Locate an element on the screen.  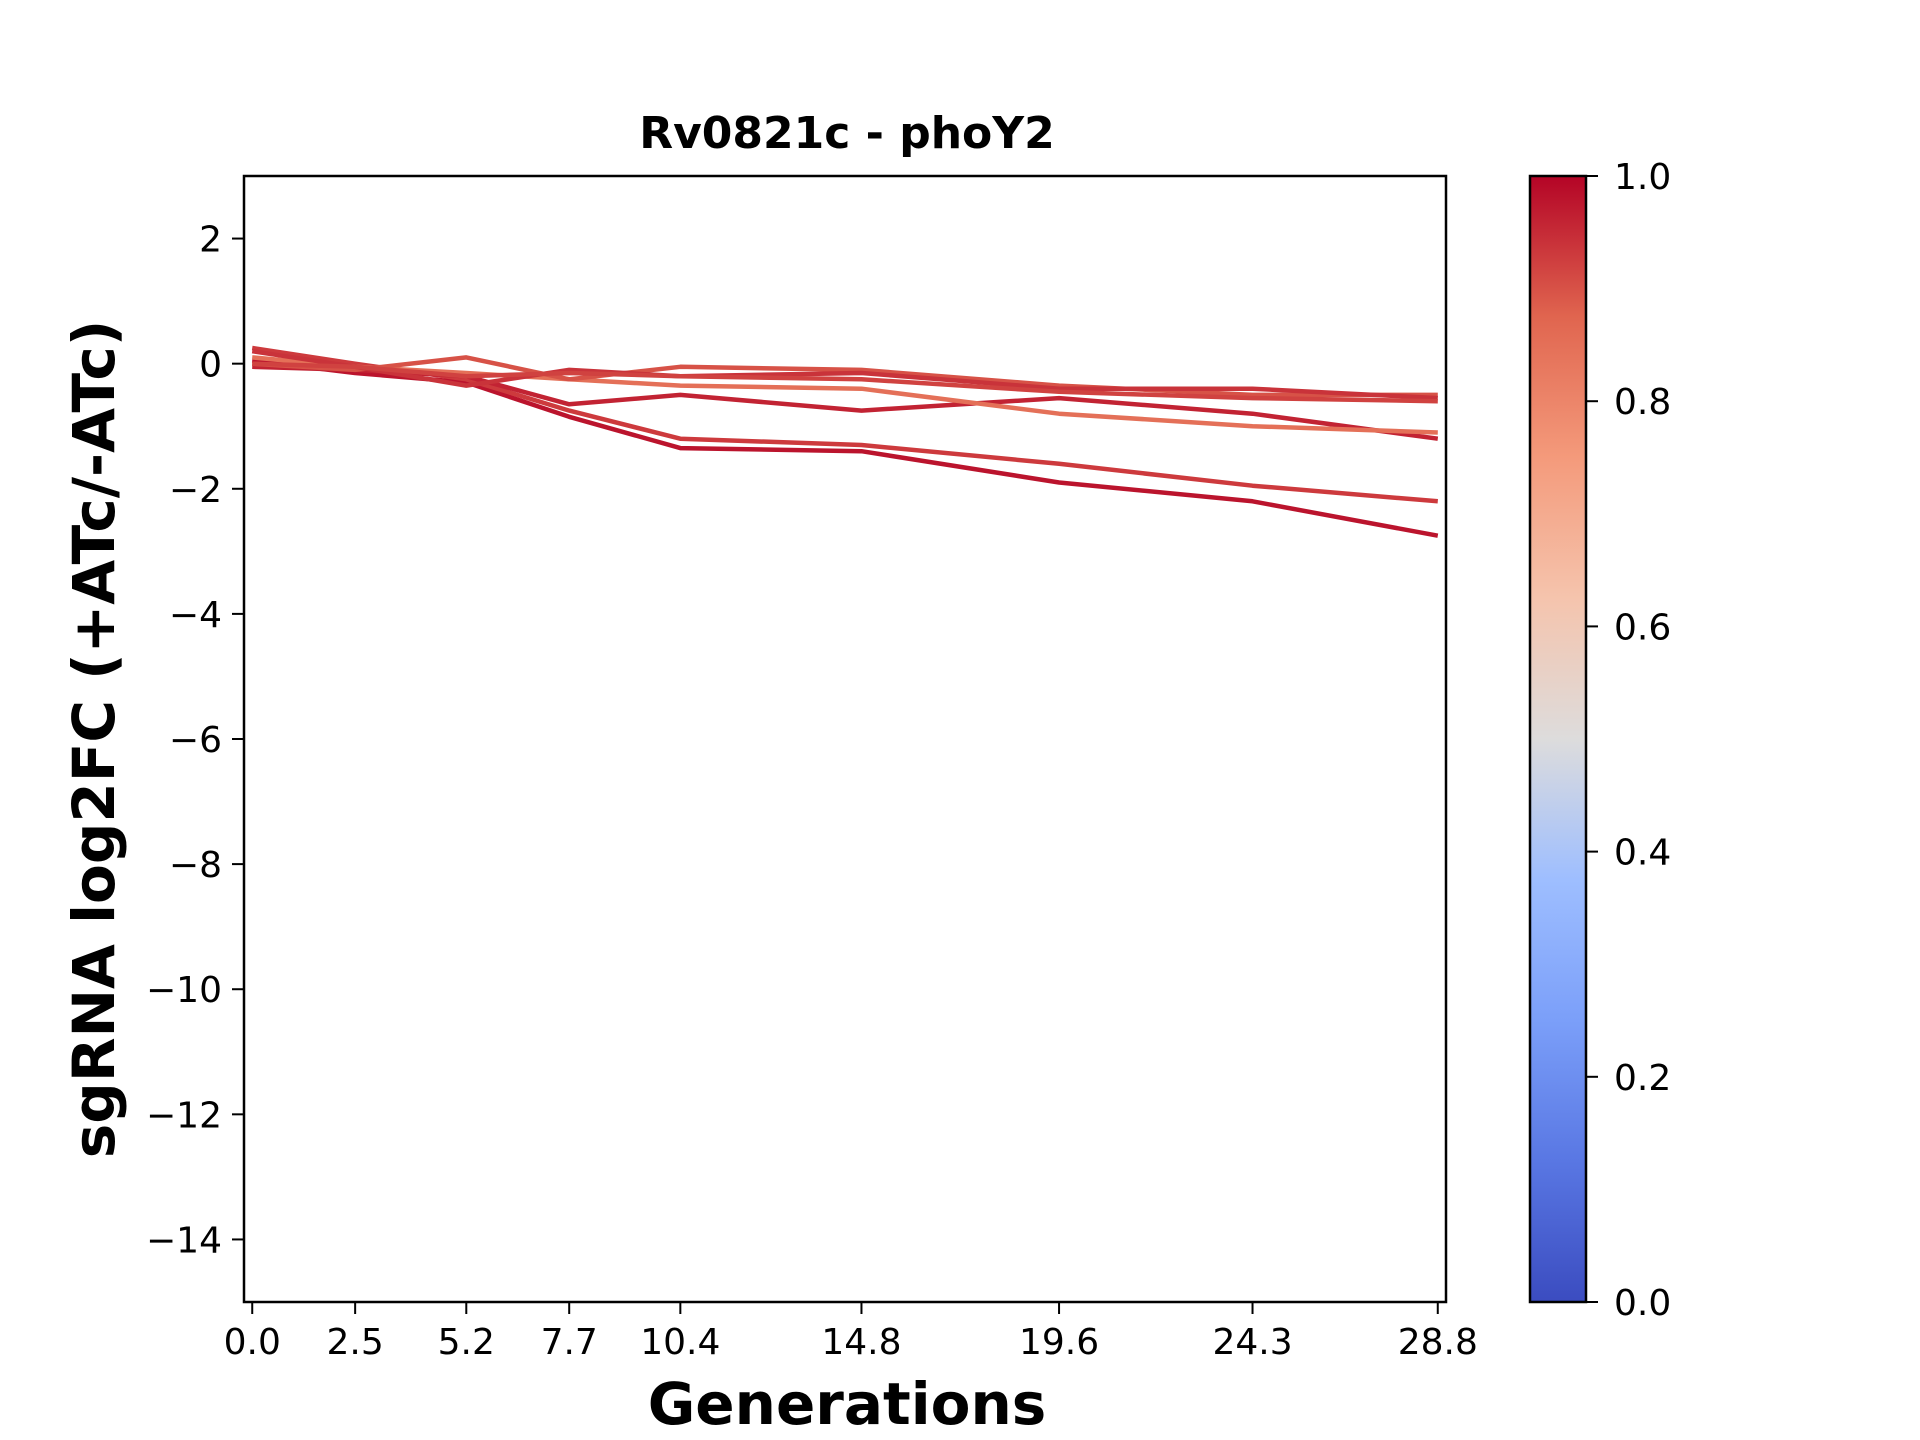
x-axis-ticks: 0.0 2.5 5.2 7.7 10.4 14.8 19.6 24.3 28.8 is located at coordinates (851, 1332).